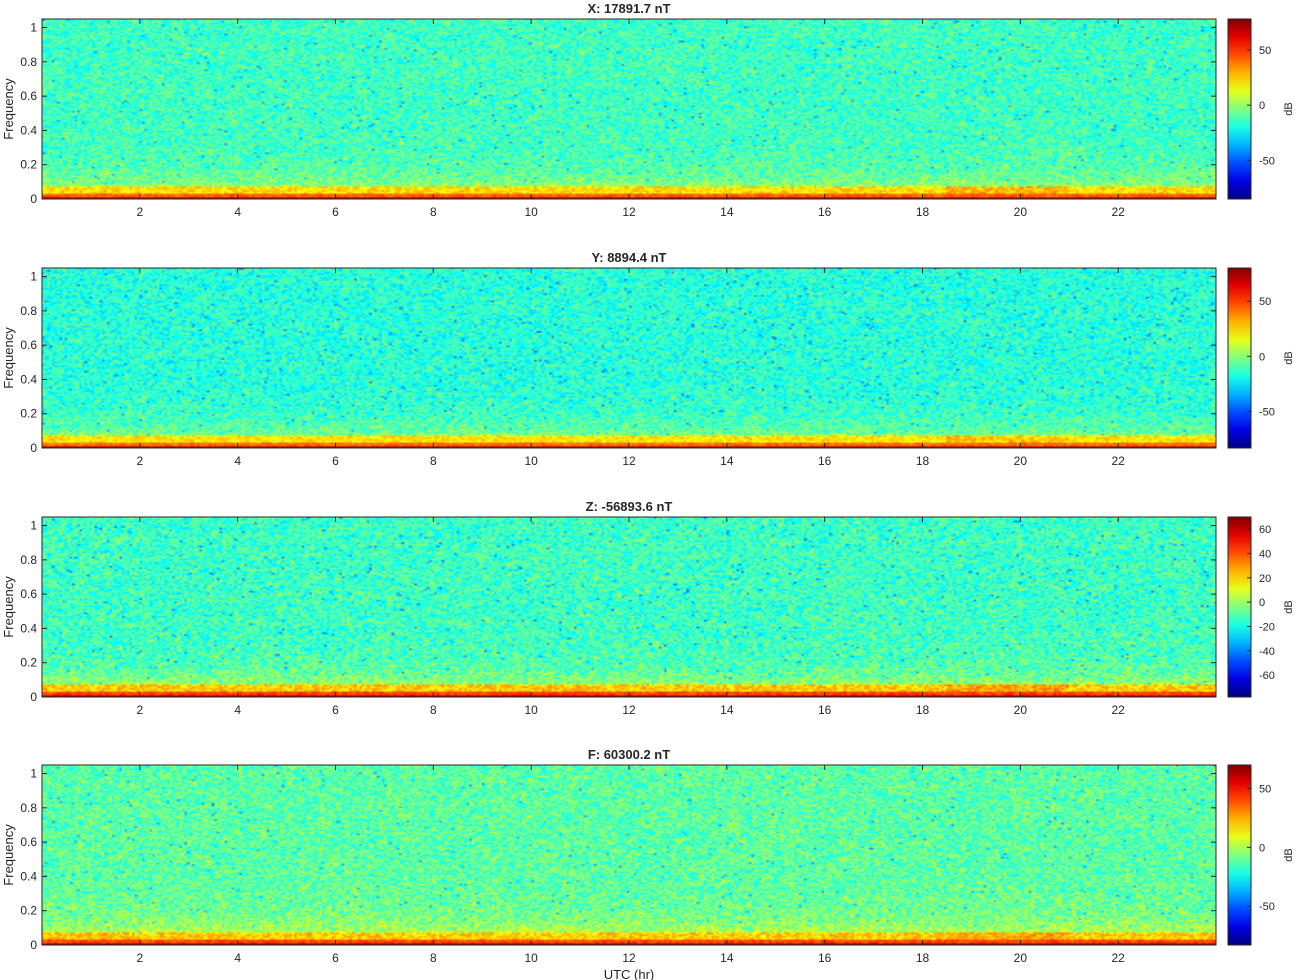 Image resolution: width=1297 pixels, height=980 pixels. I want to click on panel-title: Y: 8894.4 nT, so click(629, 257).